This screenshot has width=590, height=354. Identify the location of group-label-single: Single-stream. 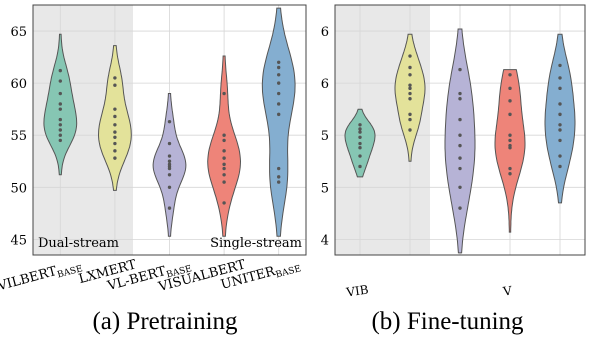
(256, 243).